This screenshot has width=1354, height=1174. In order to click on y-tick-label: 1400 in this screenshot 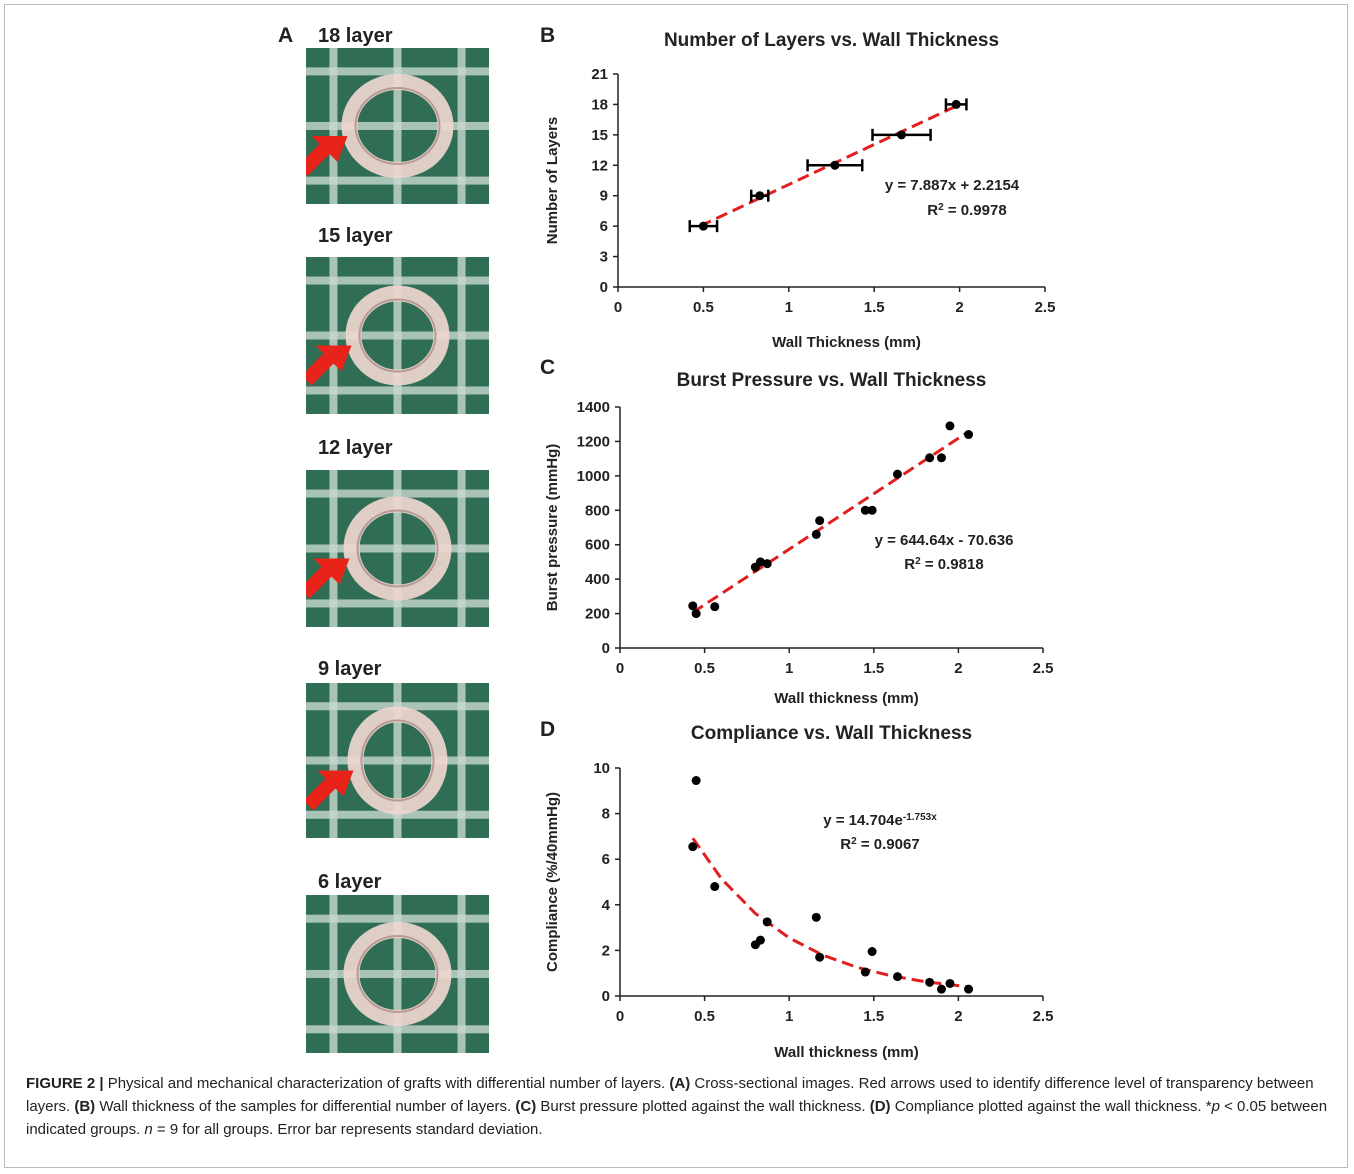, I will do `click(593, 407)`.